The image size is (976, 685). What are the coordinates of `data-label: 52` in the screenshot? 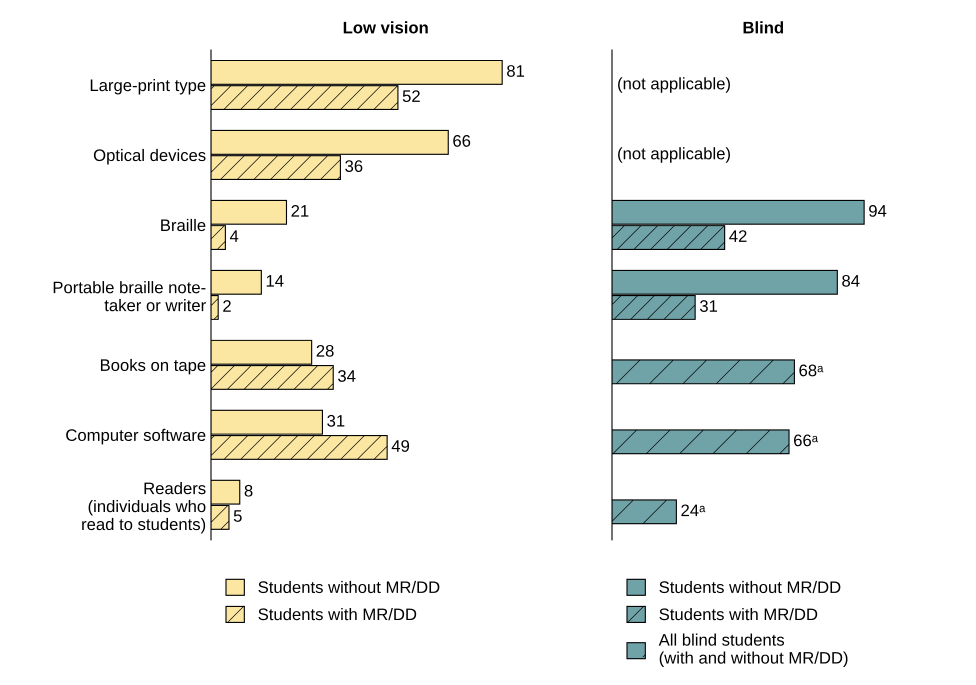 It's located at (411, 96).